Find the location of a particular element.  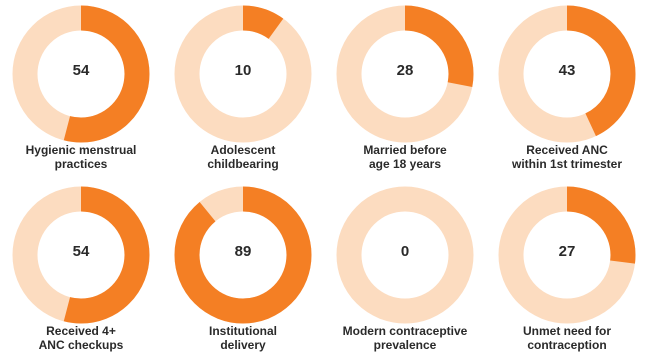

donut-value-label: 28 is located at coordinates (405, 70).